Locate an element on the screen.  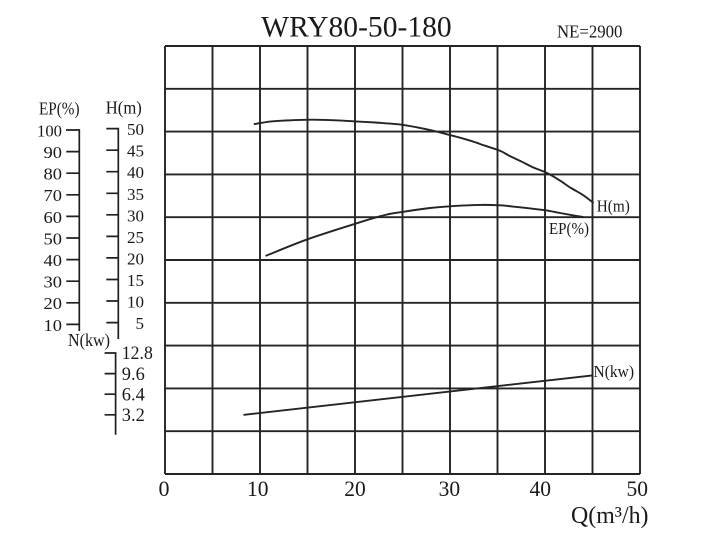
svg-text: 60 is located at coordinates (53, 217).